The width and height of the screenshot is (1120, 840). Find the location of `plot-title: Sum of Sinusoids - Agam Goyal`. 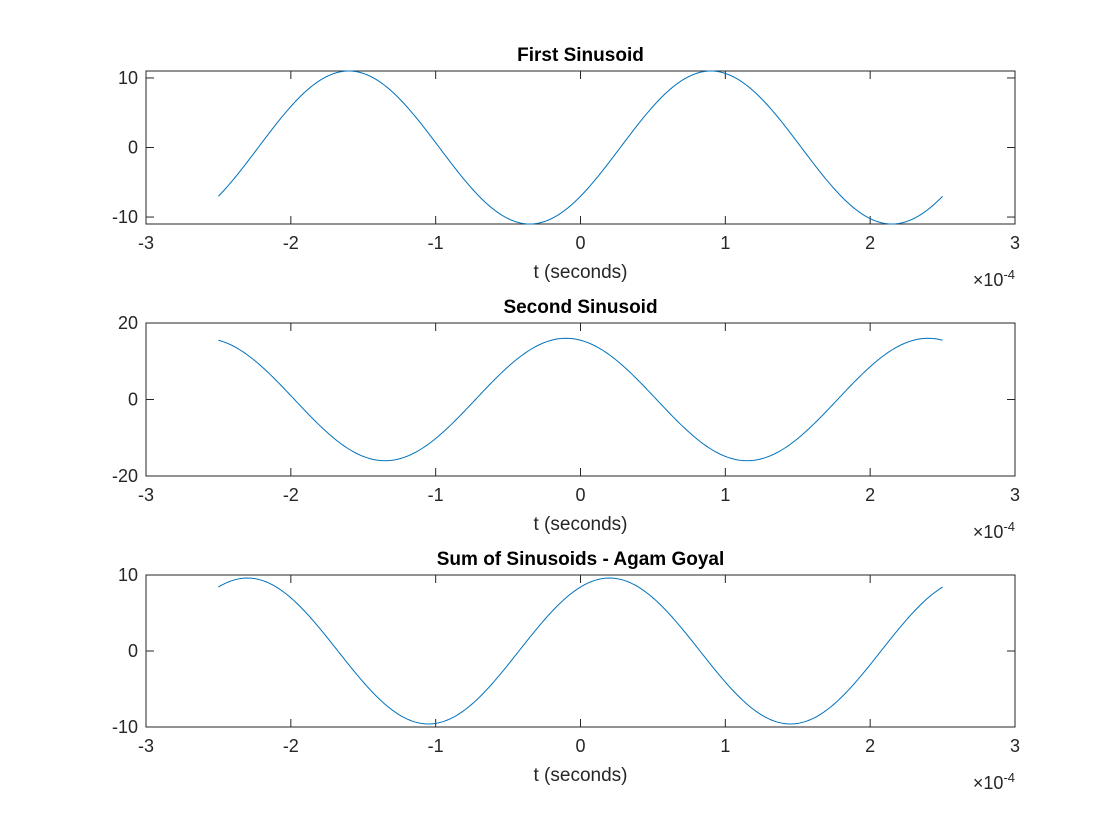

plot-title: Sum of Sinusoids - Agam Goyal is located at coordinates (581, 559).